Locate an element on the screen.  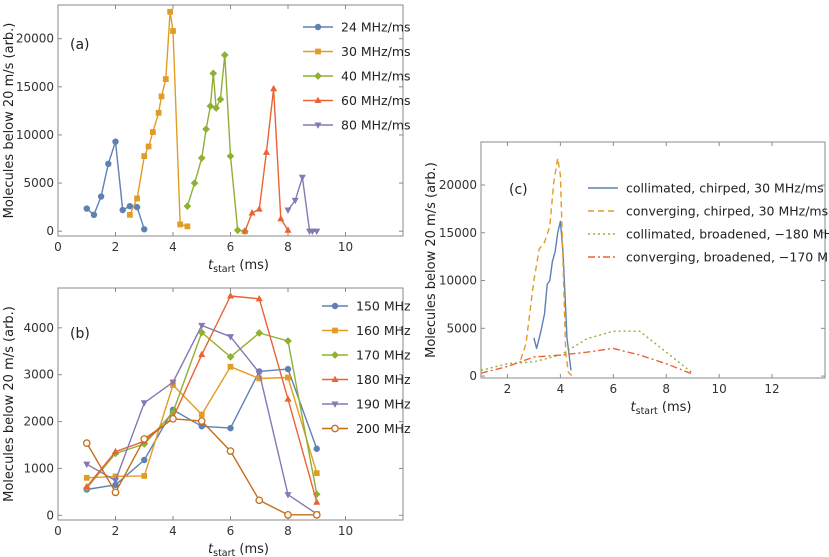
x-tick-label: 2 is located at coordinates (116, 247).